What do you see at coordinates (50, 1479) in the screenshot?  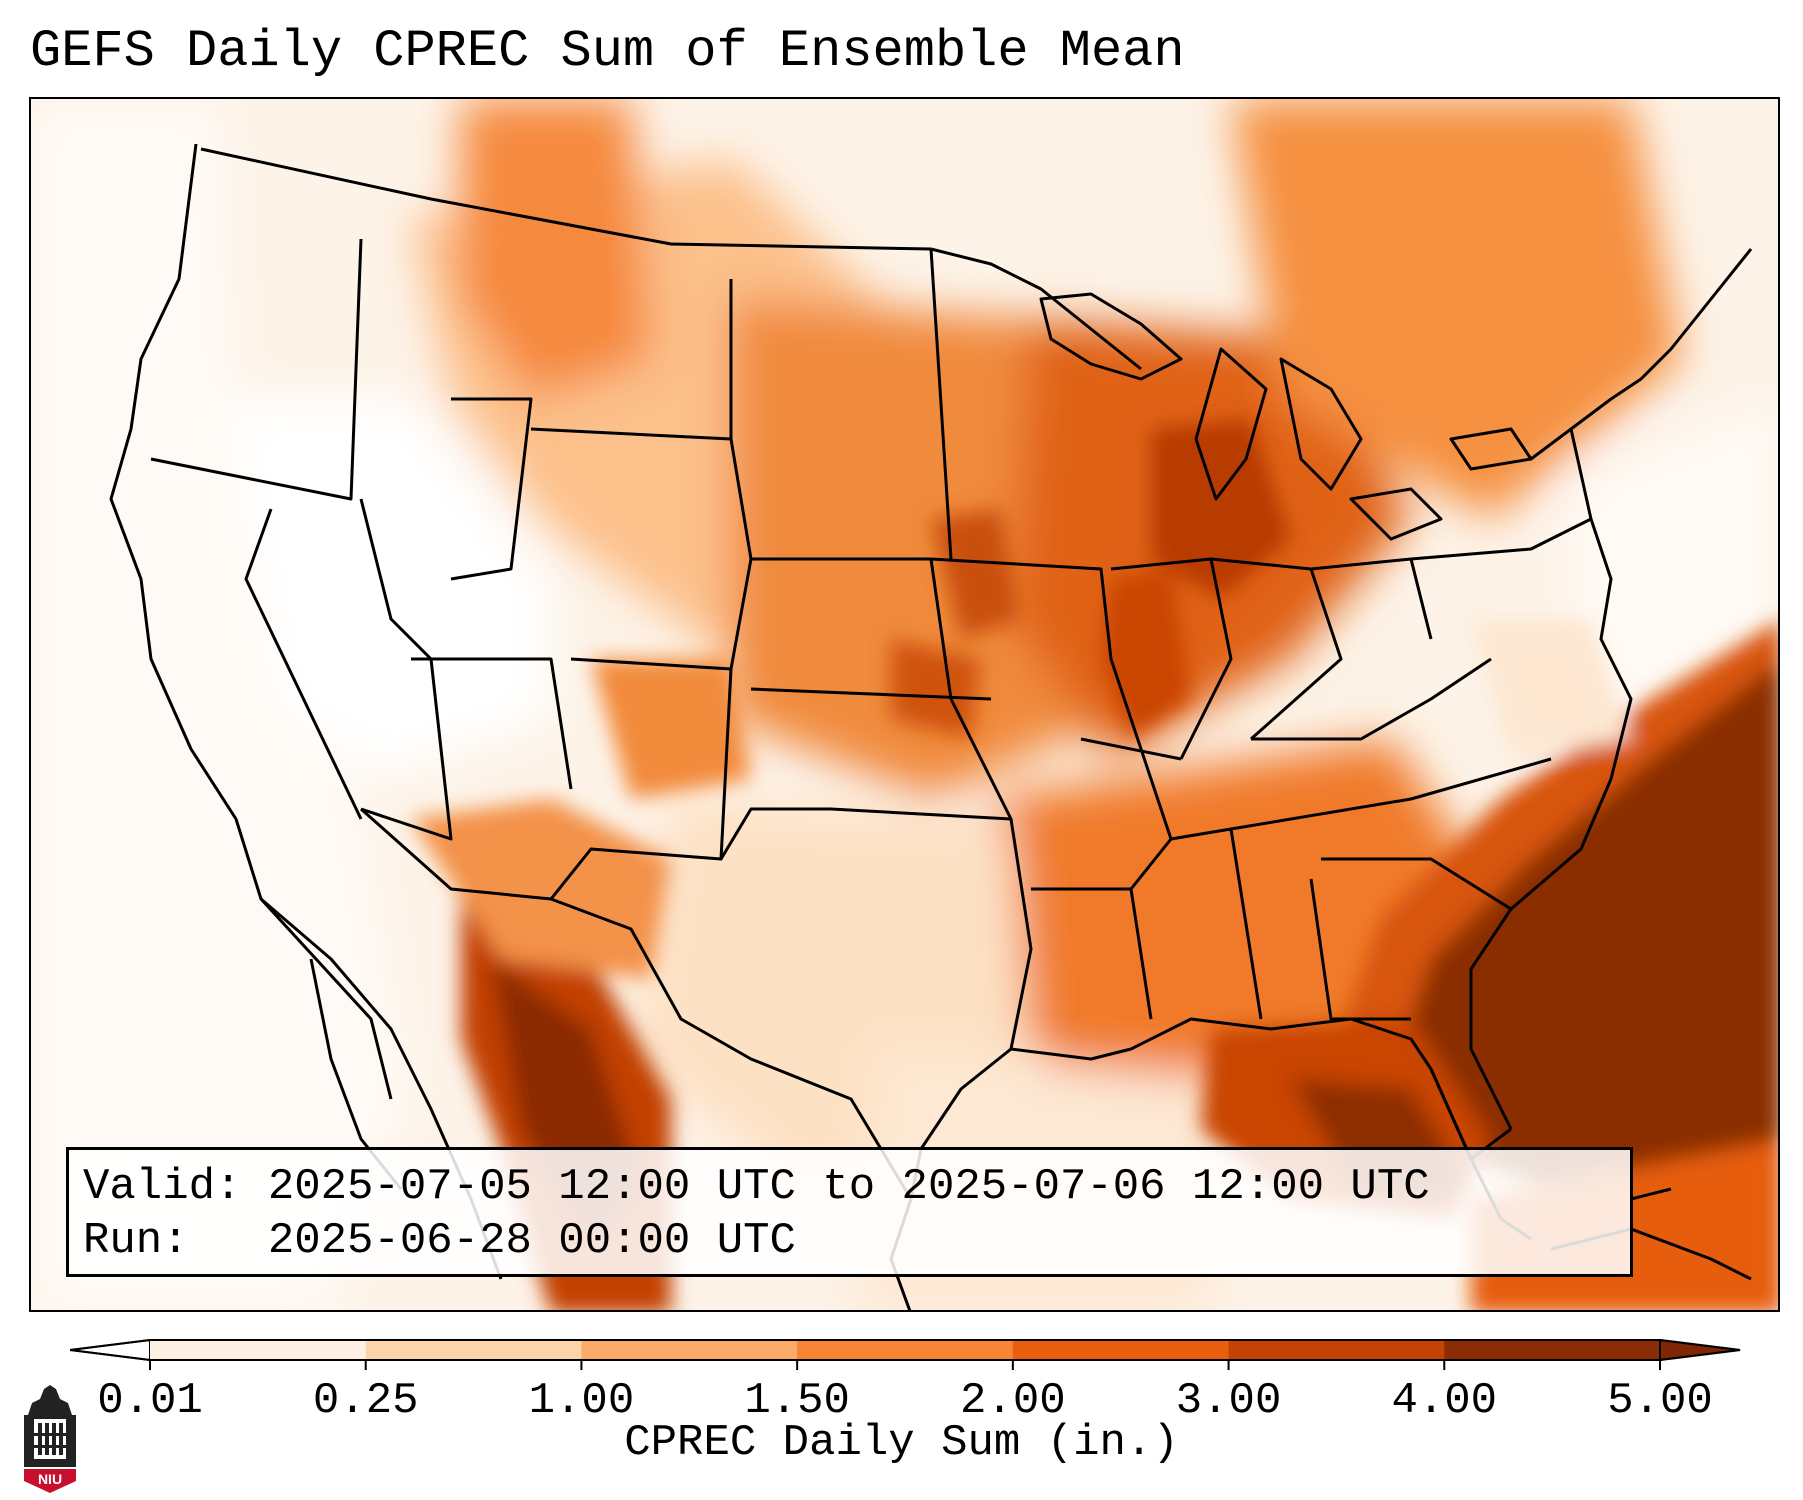 I see `niu-logo-text: NIU` at bounding box center [50, 1479].